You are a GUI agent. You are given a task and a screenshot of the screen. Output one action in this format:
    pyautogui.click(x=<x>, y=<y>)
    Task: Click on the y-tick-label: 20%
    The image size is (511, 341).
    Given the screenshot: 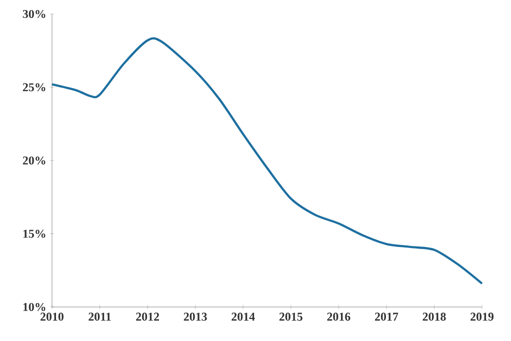 What is the action you would take?
    pyautogui.click(x=34, y=160)
    